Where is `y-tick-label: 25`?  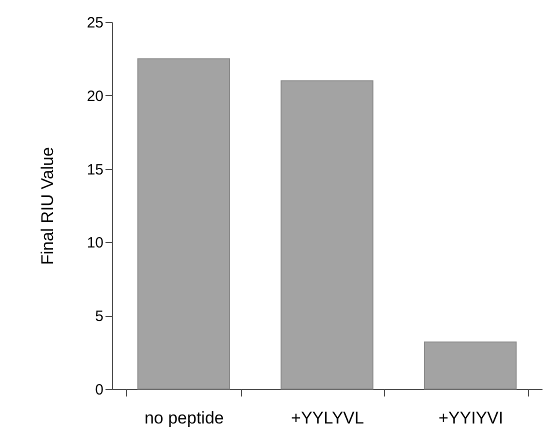
y-tick-label: 25 is located at coordinates (95, 23).